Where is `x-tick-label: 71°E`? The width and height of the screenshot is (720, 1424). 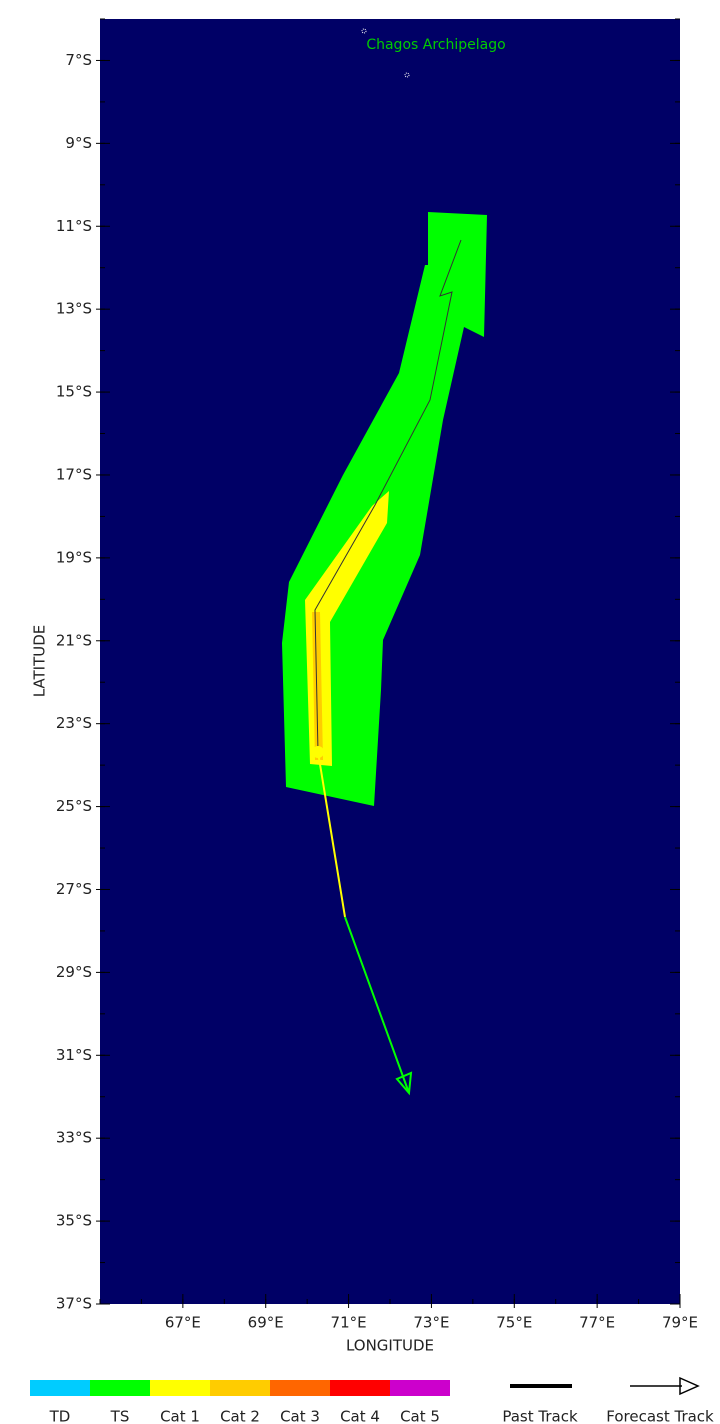 x-tick-label: 71°E is located at coordinates (349, 1323).